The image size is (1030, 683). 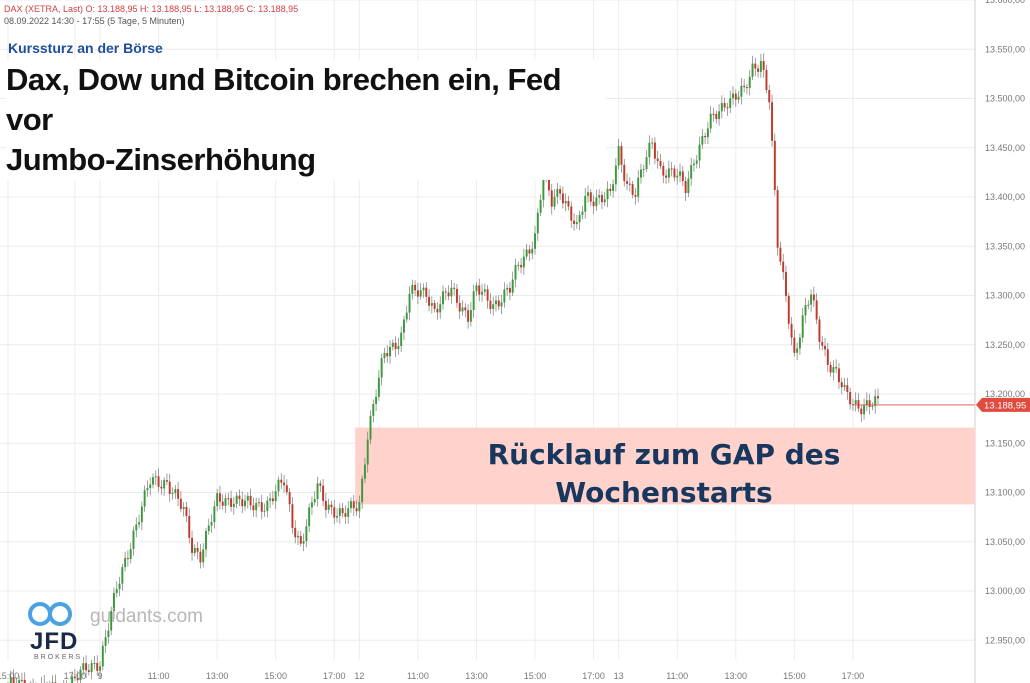 What do you see at coordinates (54, 641) in the screenshot?
I see `broker-logo: JFD` at bounding box center [54, 641].